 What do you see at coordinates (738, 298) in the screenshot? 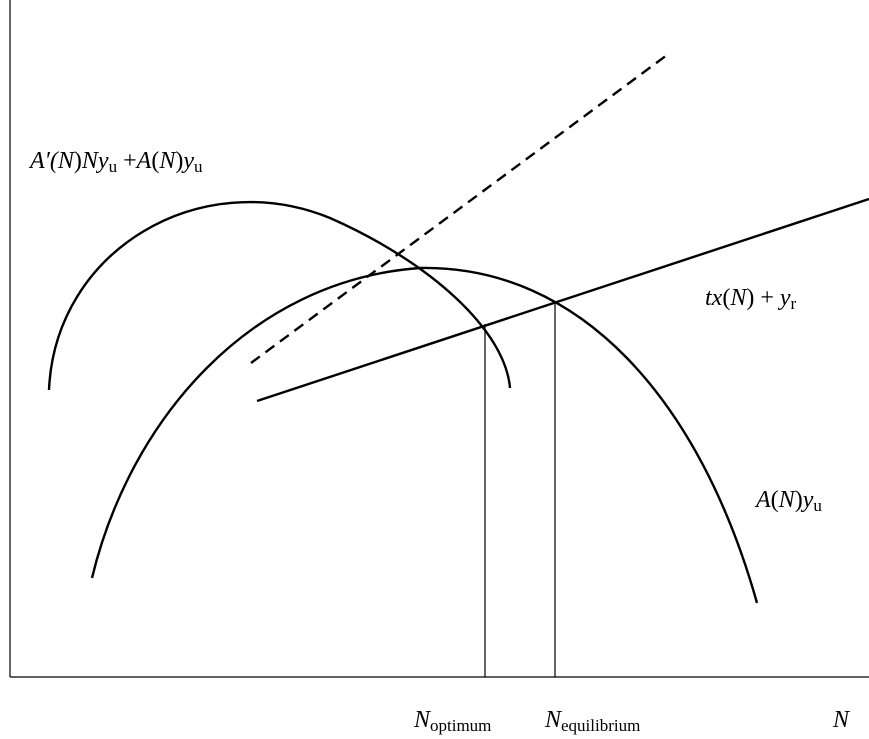
I see `cl-p3: N` at bounding box center [738, 298].